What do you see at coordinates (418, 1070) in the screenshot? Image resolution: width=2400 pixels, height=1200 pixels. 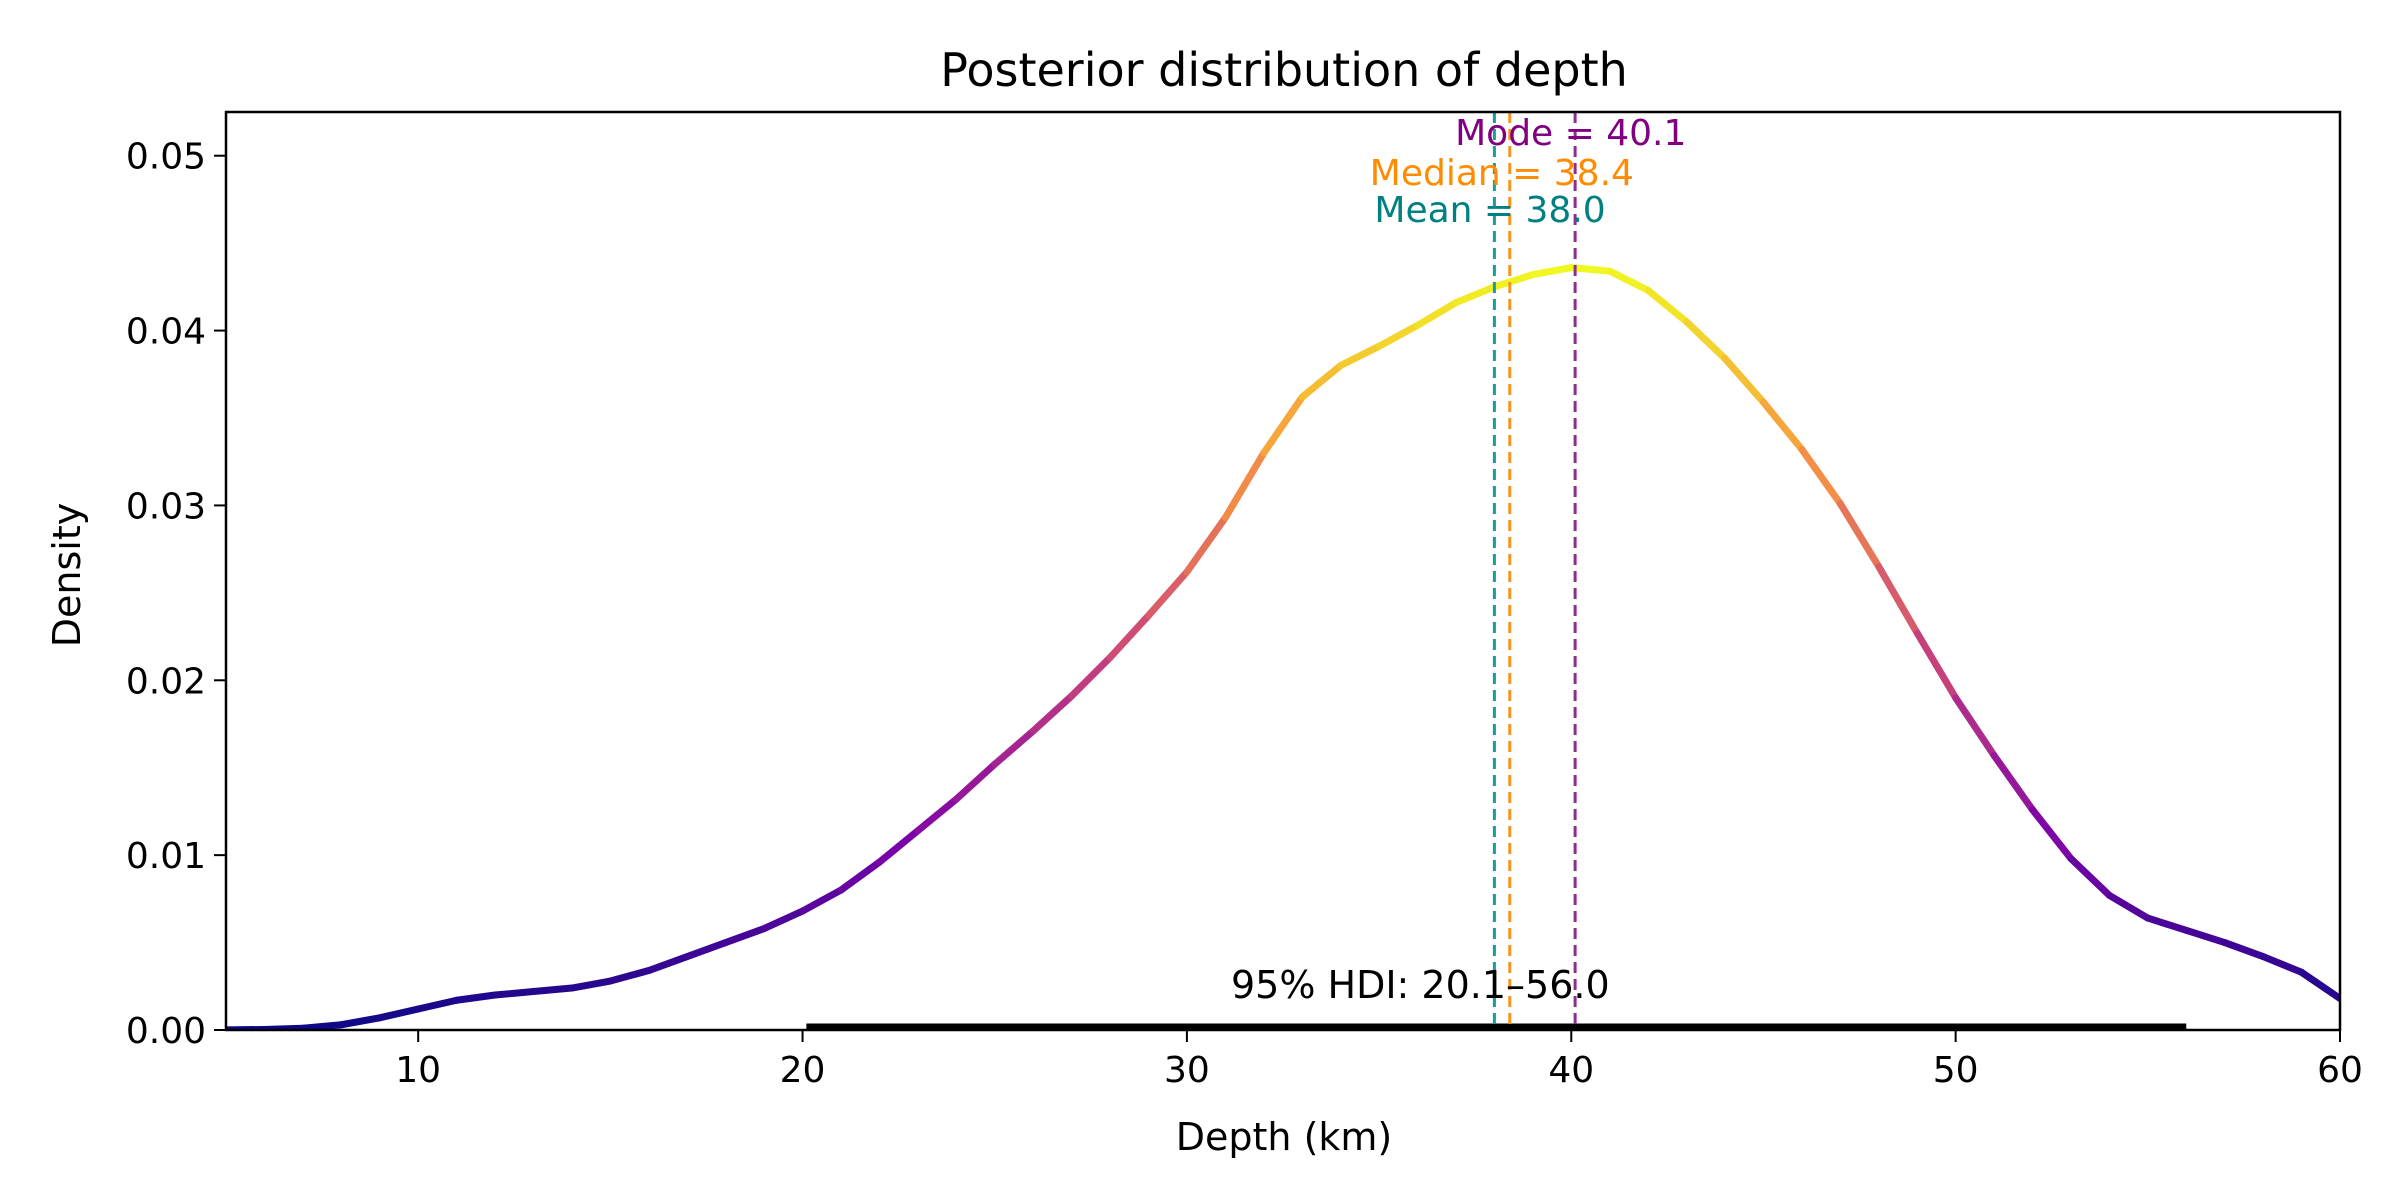 I see `x-tick-label: 10` at bounding box center [418, 1070].